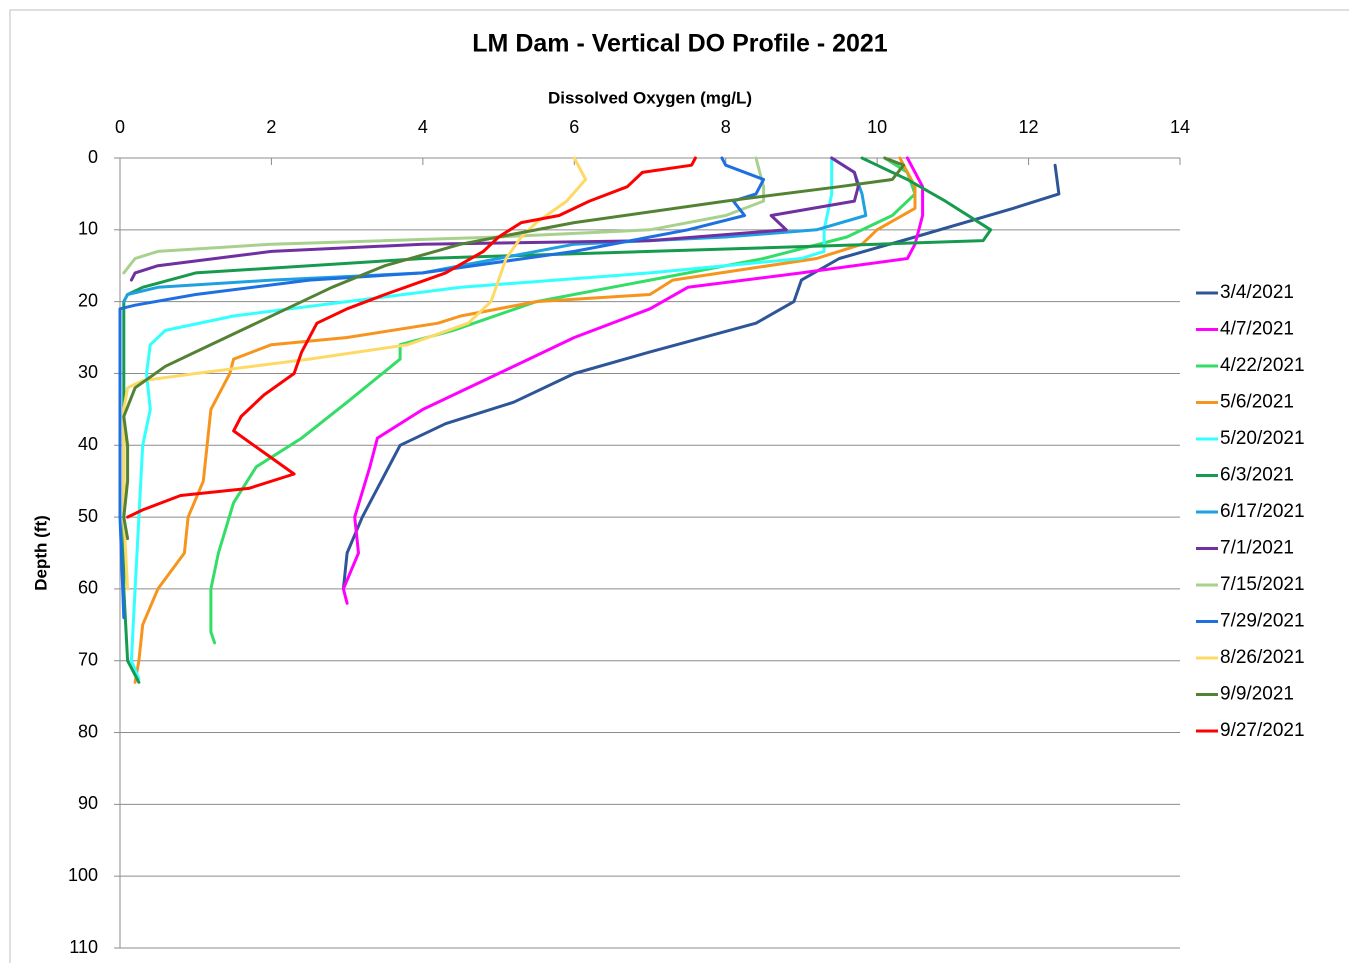  What do you see at coordinates (574, 127) in the screenshot?
I see `x-tick-label: 6` at bounding box center [574, 127].